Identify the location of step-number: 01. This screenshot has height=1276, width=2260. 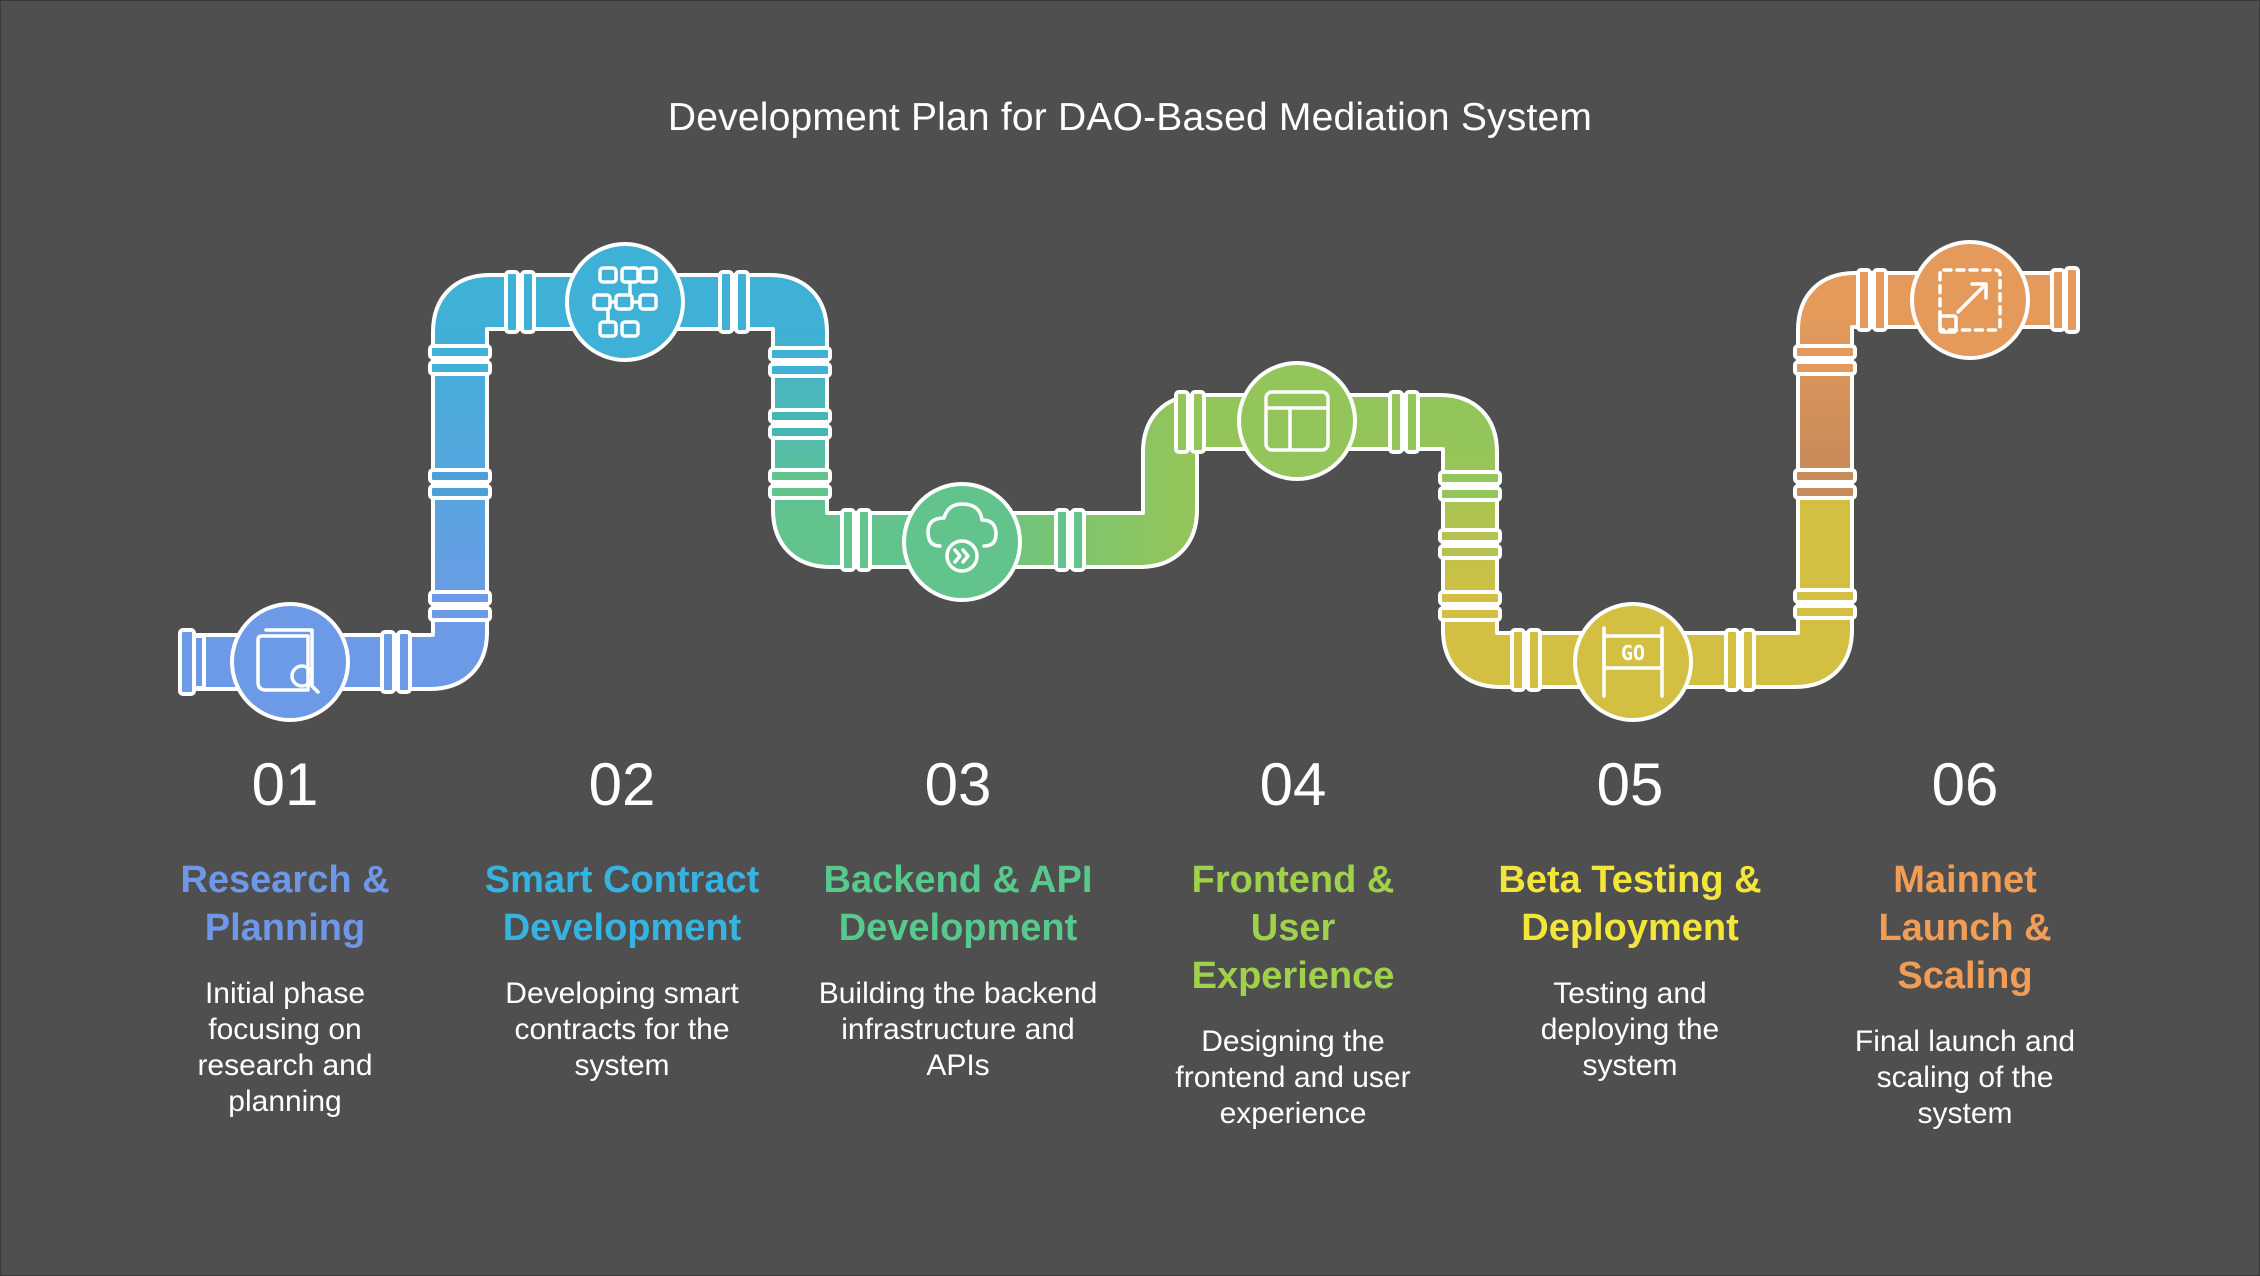
(285, 784).